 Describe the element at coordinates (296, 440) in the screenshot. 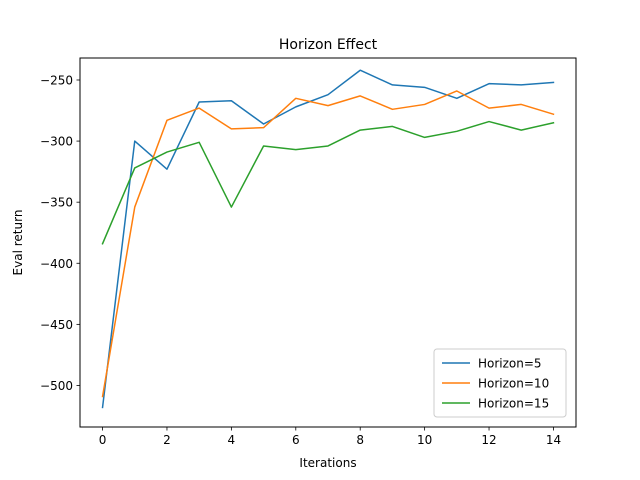

I see `x-tick-label: 6` at that location.